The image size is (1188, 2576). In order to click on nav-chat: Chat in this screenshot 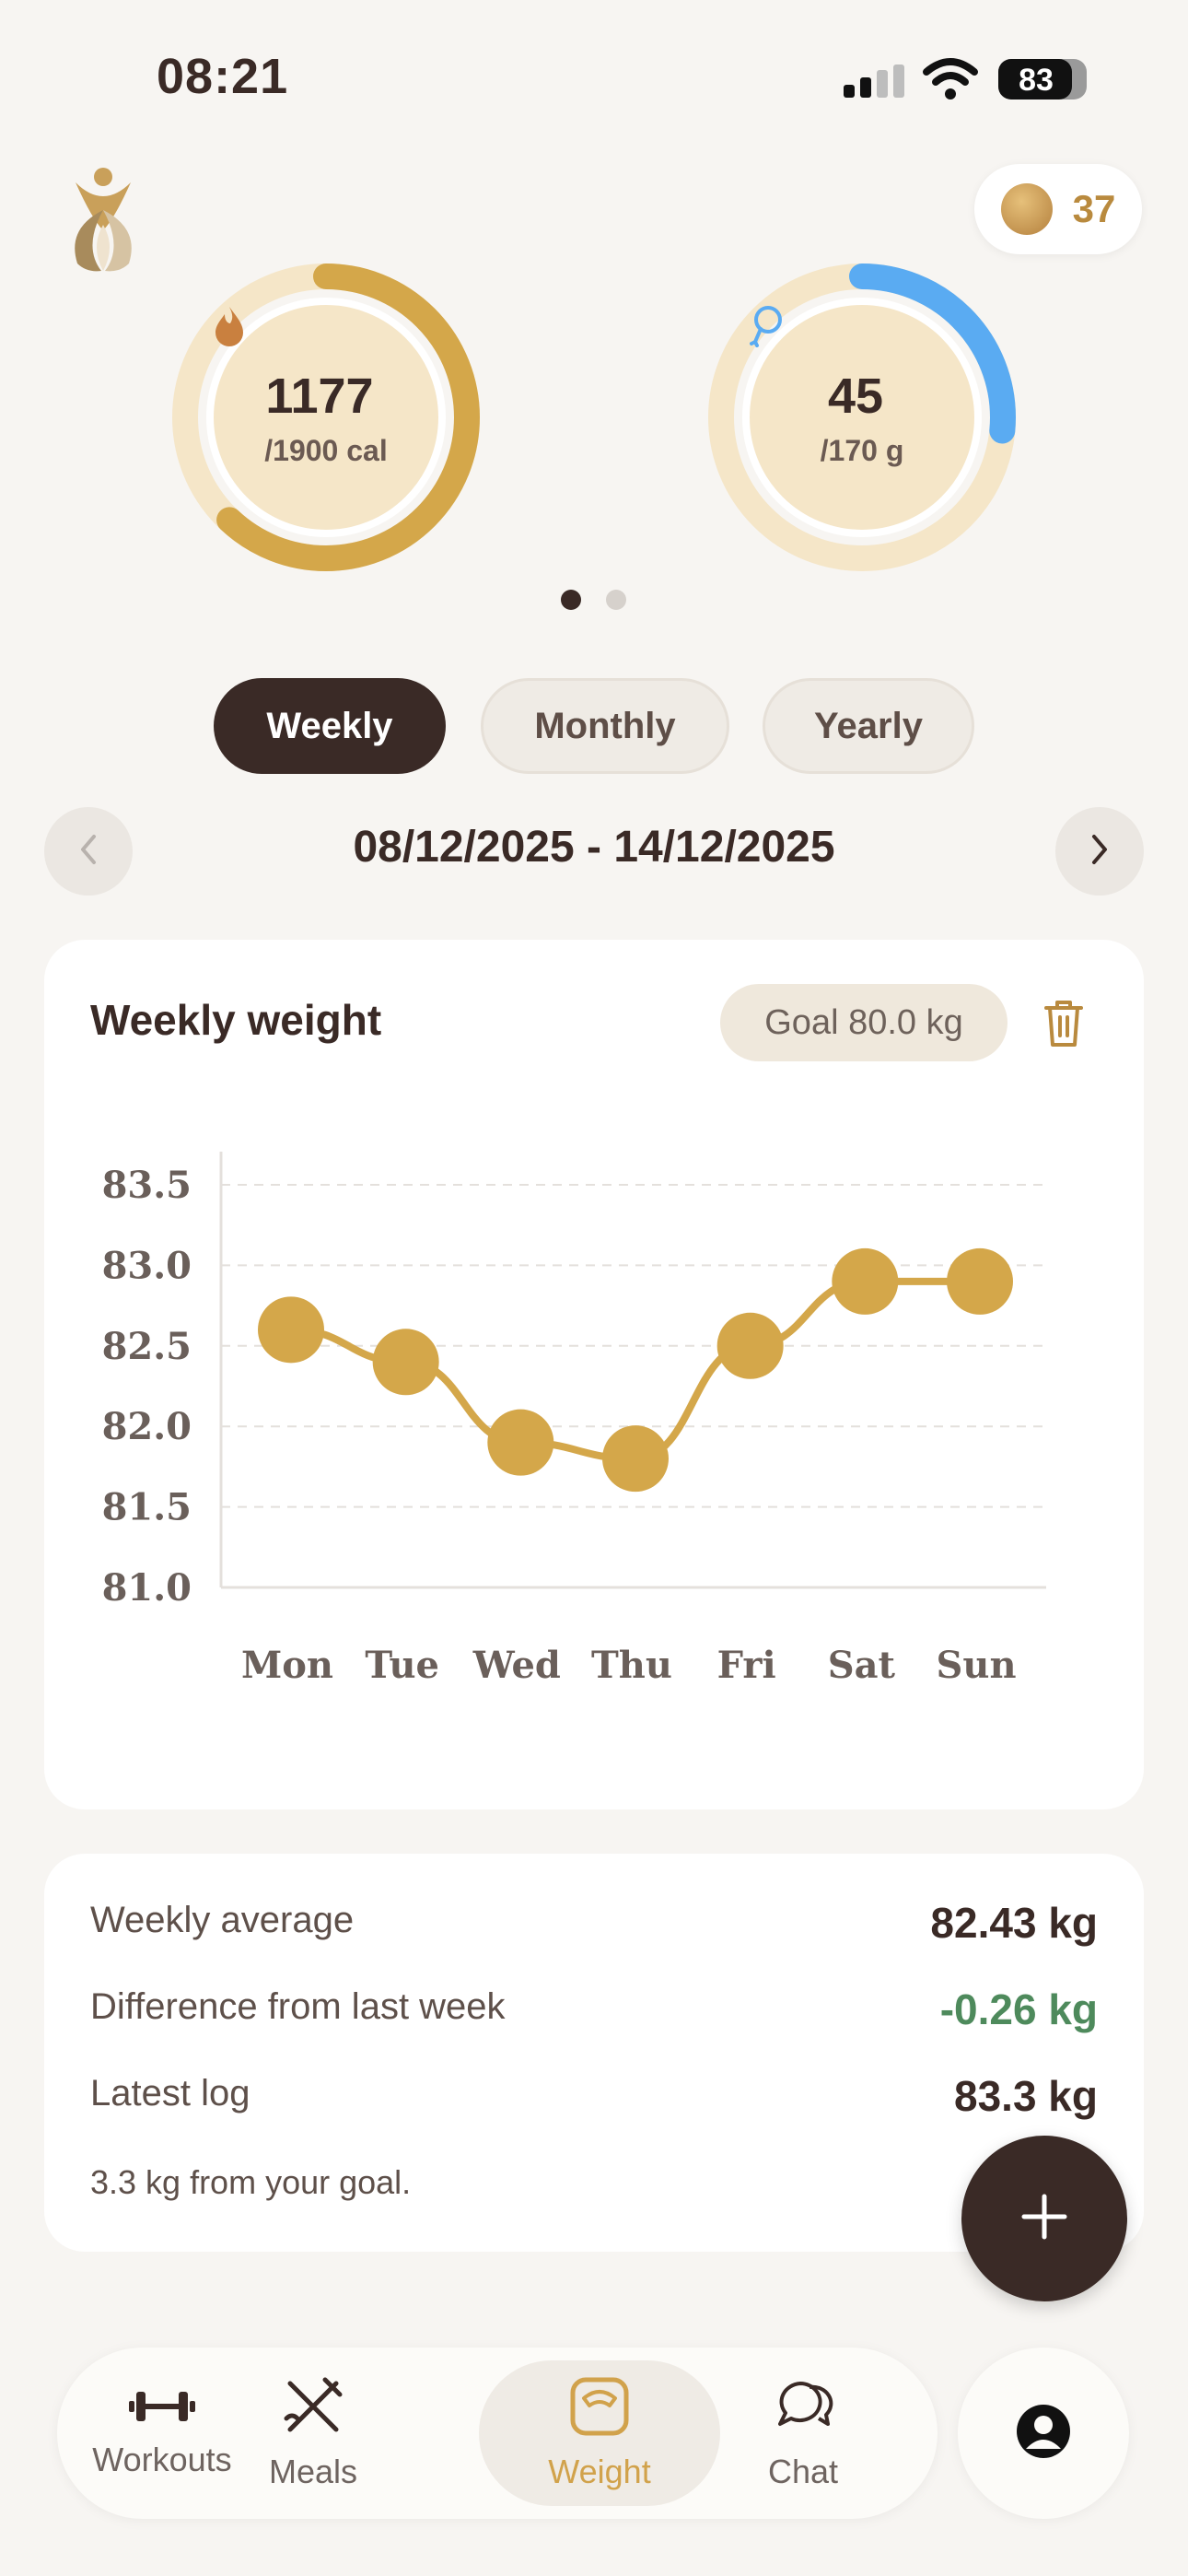, I will do `click(803, 2433)`.